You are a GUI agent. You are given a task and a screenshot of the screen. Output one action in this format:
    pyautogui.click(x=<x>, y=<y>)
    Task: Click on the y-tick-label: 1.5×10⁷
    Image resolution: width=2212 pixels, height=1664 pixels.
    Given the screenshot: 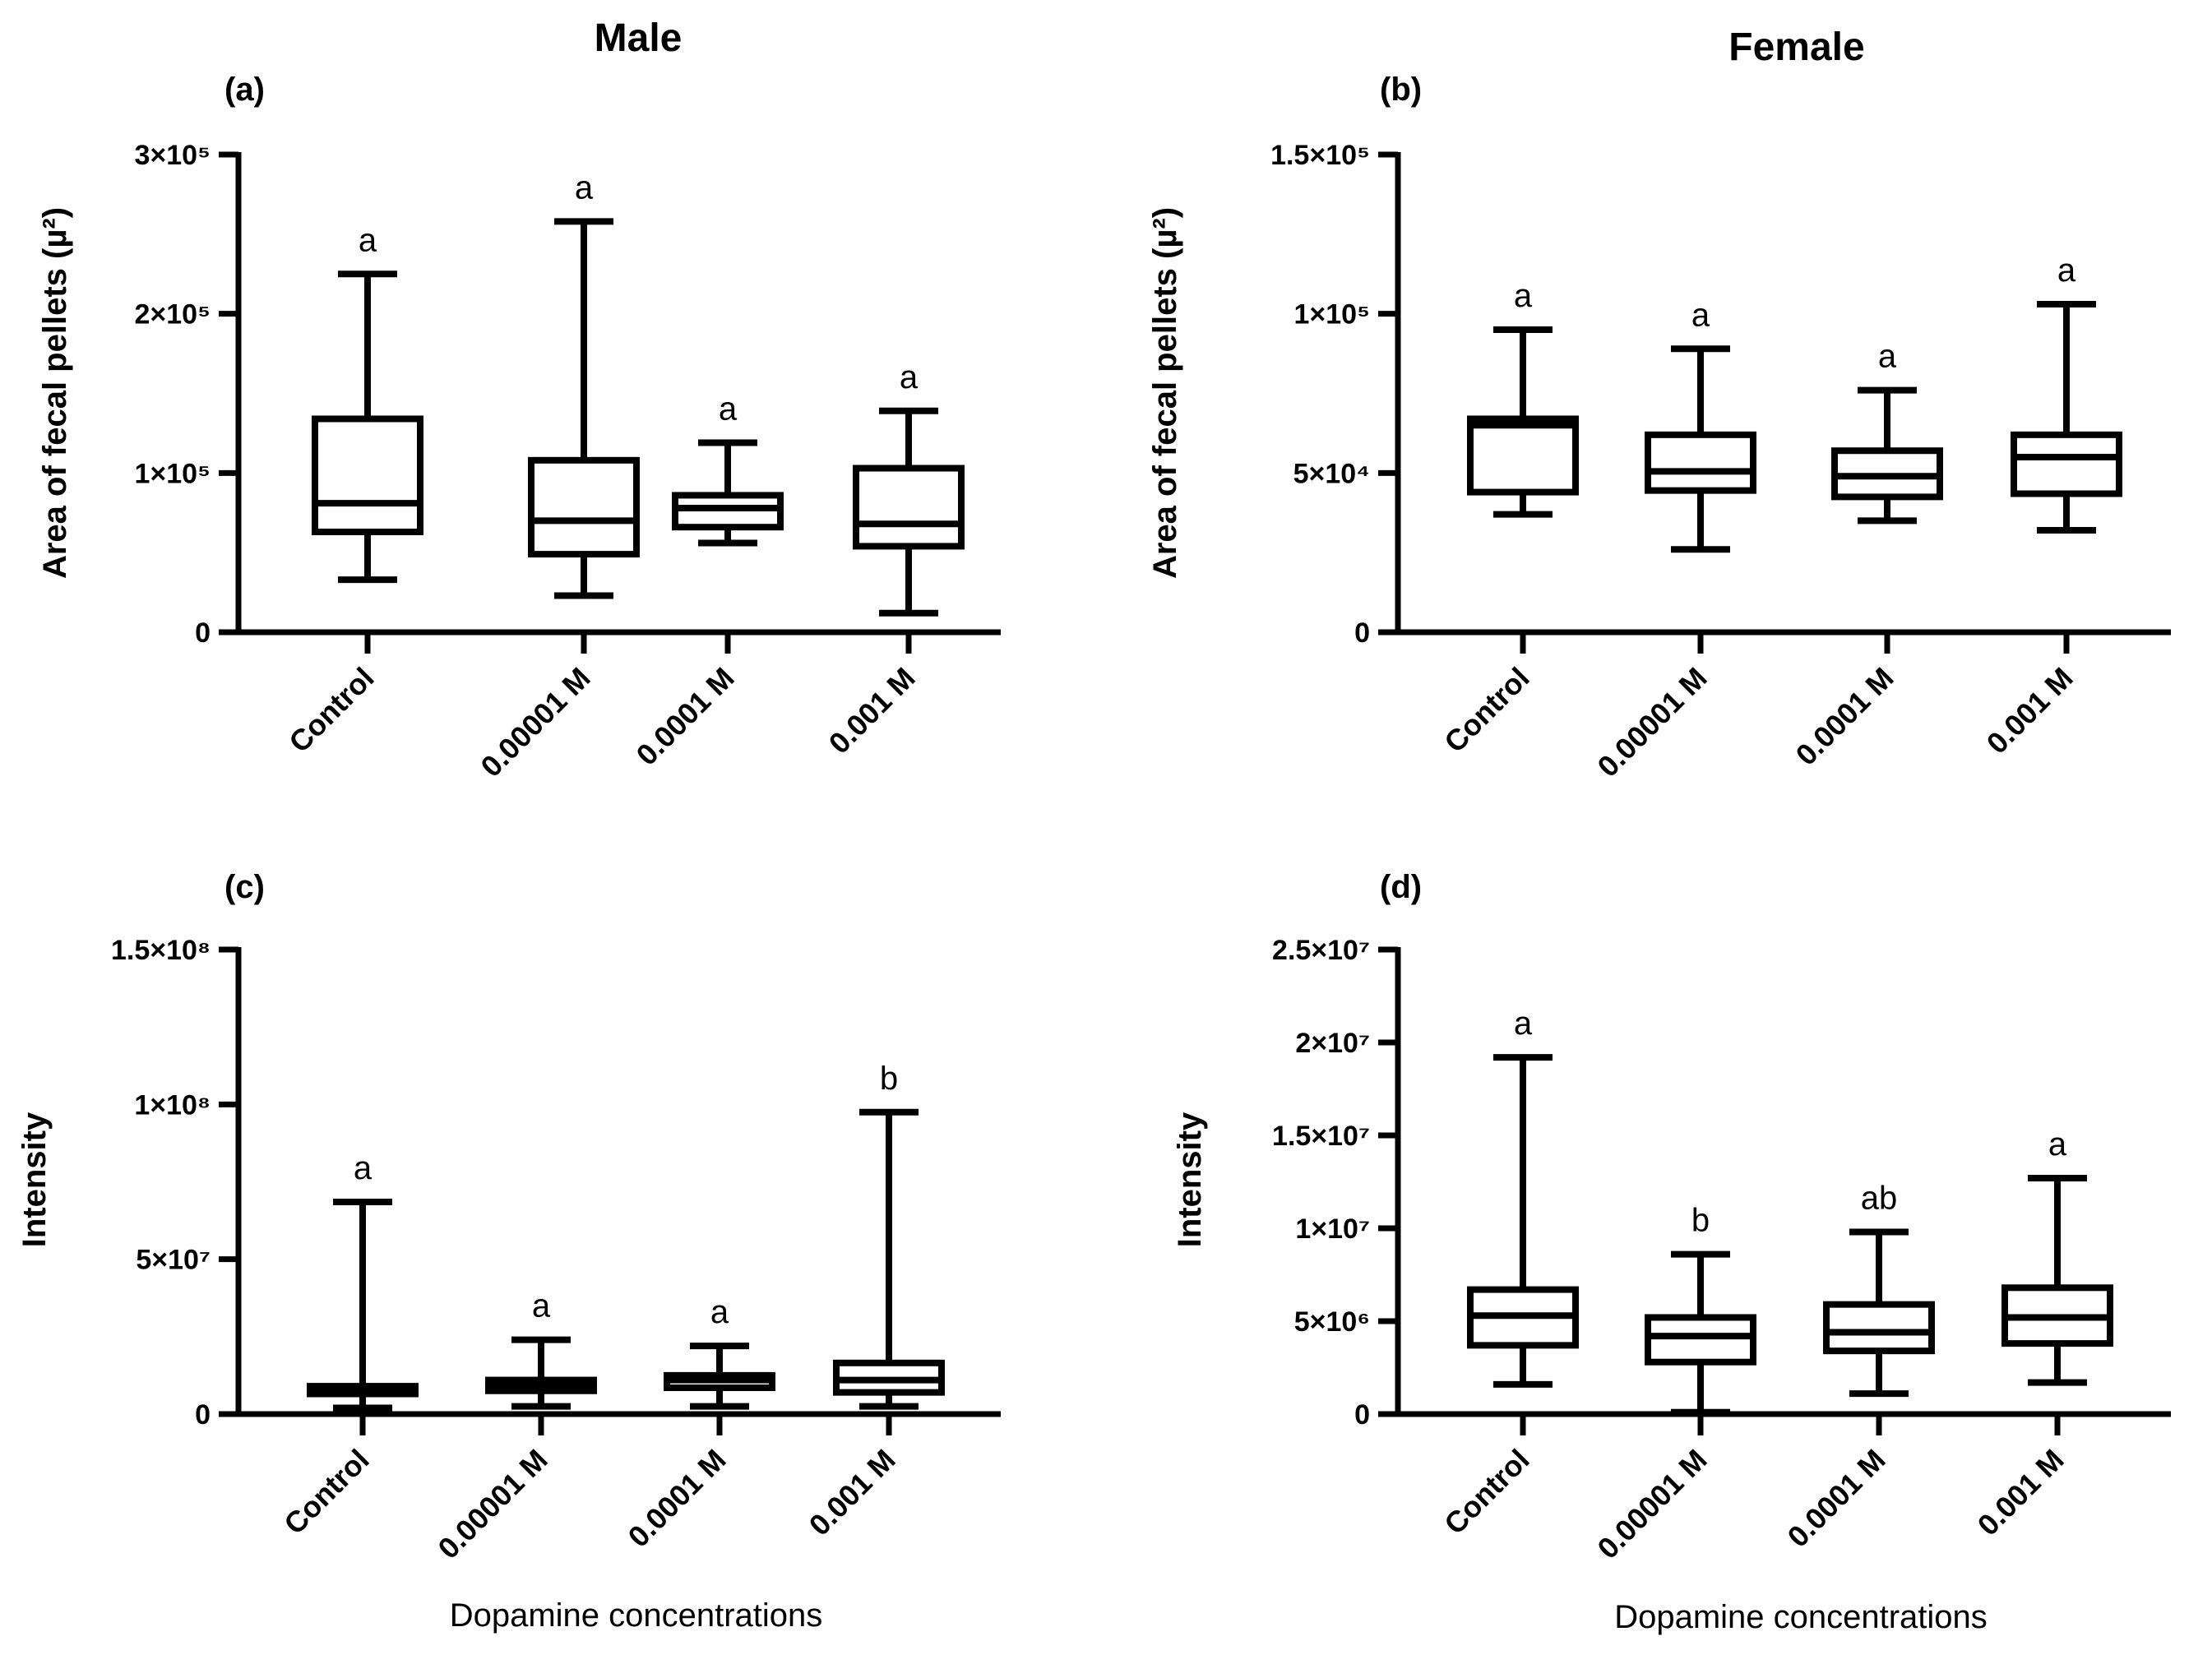 What is the action you would take?
    pyautogui.click(x=1321, y=1136)
    